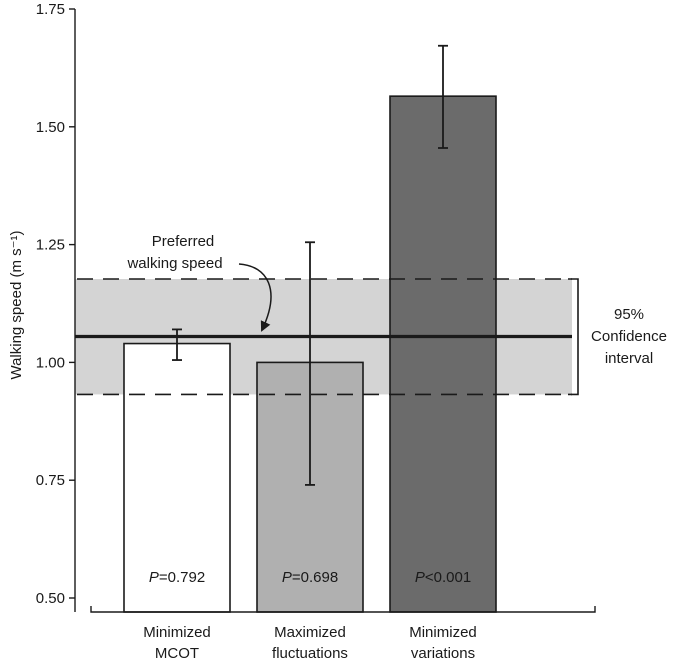  I want to click on category-label-3-line1: Minimized, so click(443, 632).